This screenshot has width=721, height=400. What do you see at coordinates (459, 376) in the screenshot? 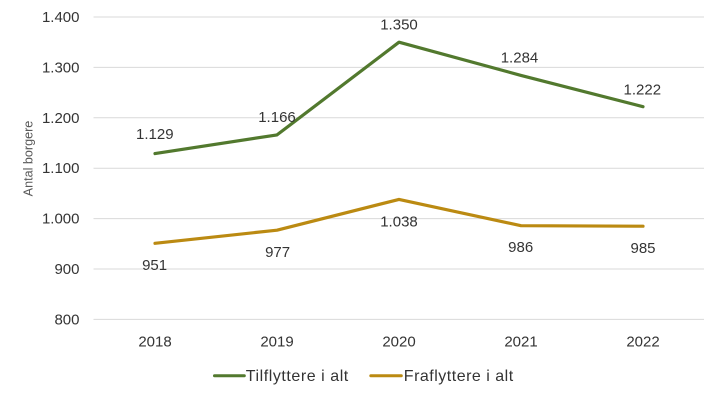
I see `svg-text: Fraflyttere i alt` at bounding box center [459, 376].